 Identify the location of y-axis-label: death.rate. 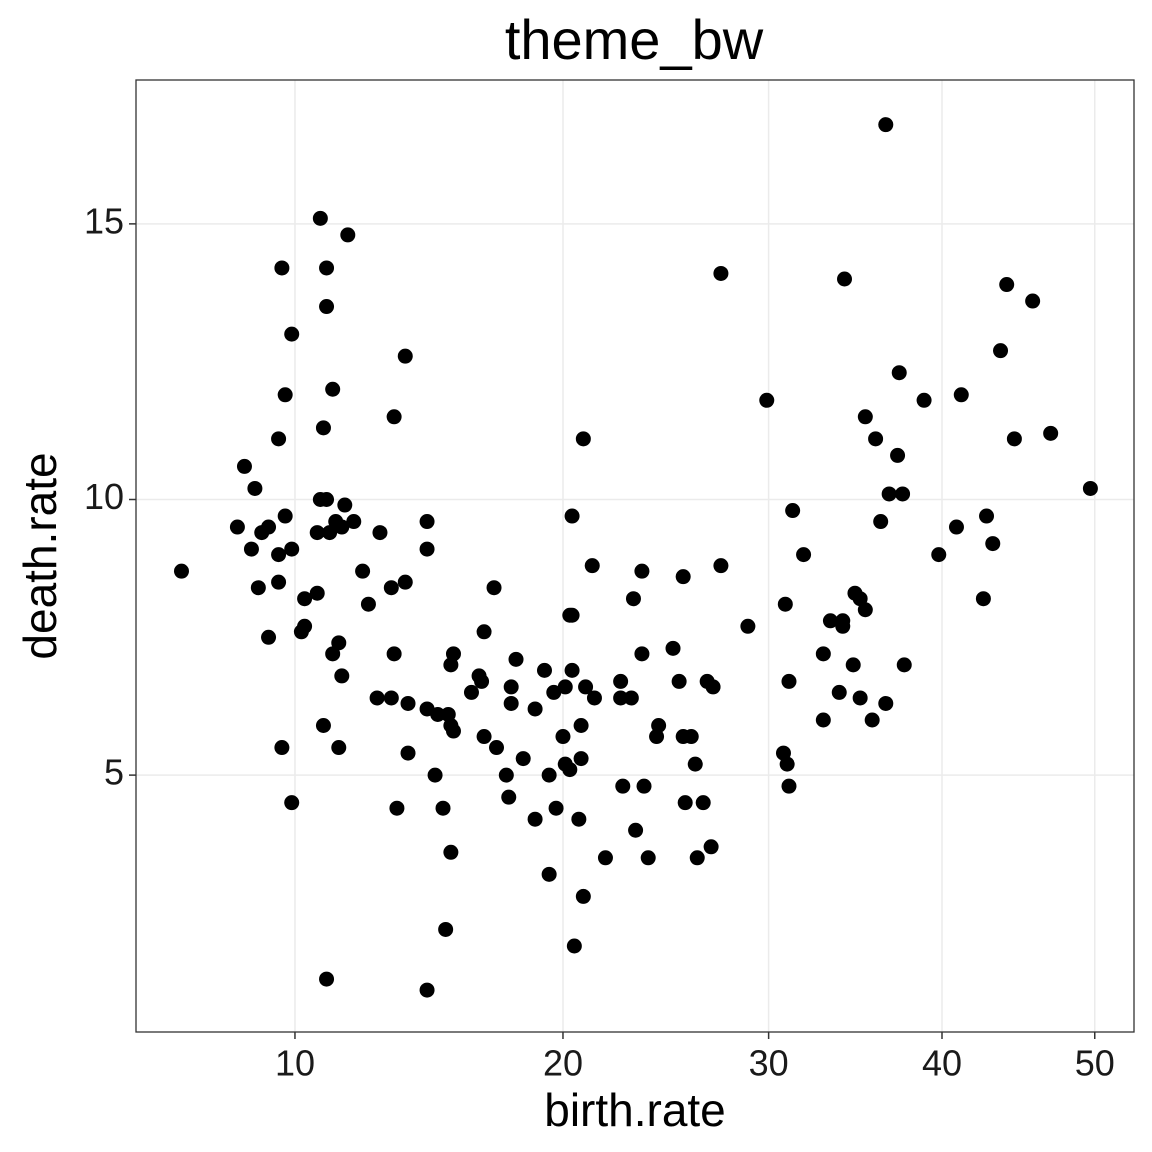
(40, 555).